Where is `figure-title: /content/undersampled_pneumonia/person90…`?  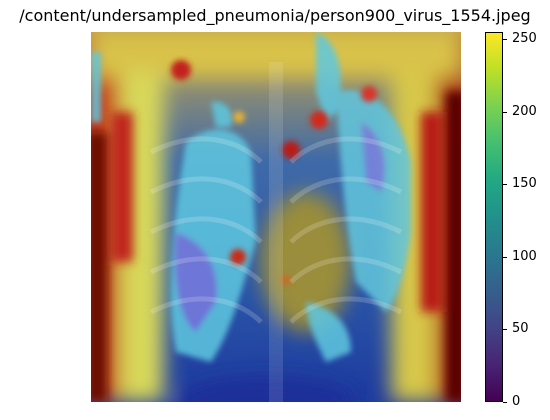 figure-title: /content/undersampled_pneumonia/person90… is located at coordinates (275, 15).